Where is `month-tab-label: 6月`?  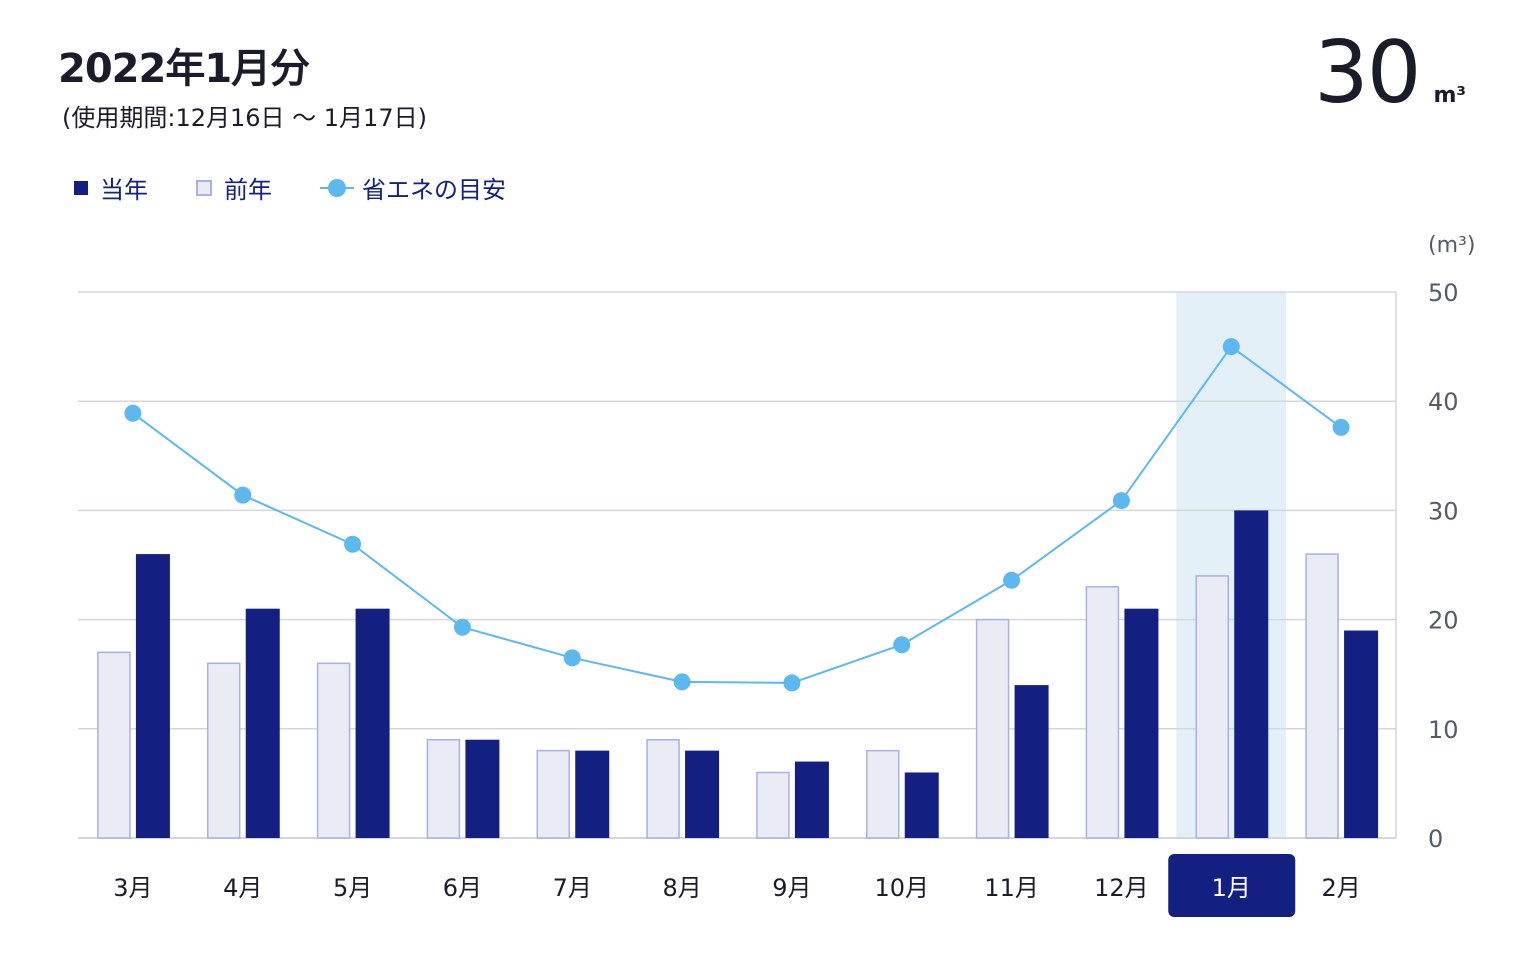 month-tab-label: 6月 is located at coordinates (462, 888).